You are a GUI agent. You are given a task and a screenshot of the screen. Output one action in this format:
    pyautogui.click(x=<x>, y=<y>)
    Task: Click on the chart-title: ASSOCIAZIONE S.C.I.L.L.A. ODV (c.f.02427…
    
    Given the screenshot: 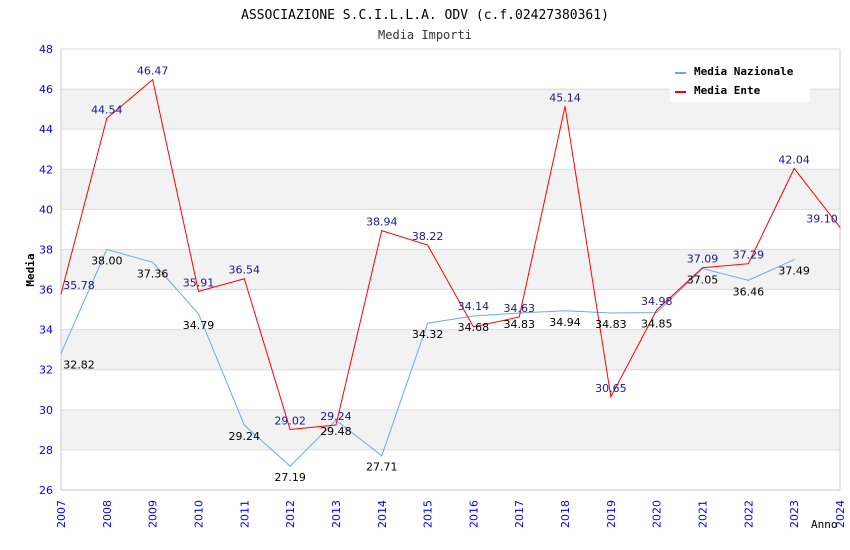 What is the action you would take?
    pyautogui.click(x=425, y=15)
    